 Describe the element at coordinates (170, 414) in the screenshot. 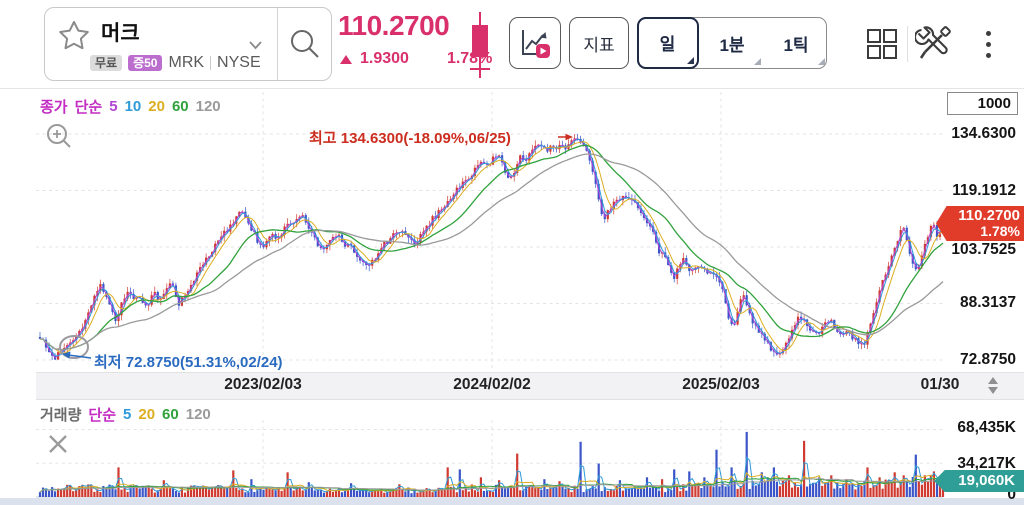

I see `legend-vma60: 60` at that location.